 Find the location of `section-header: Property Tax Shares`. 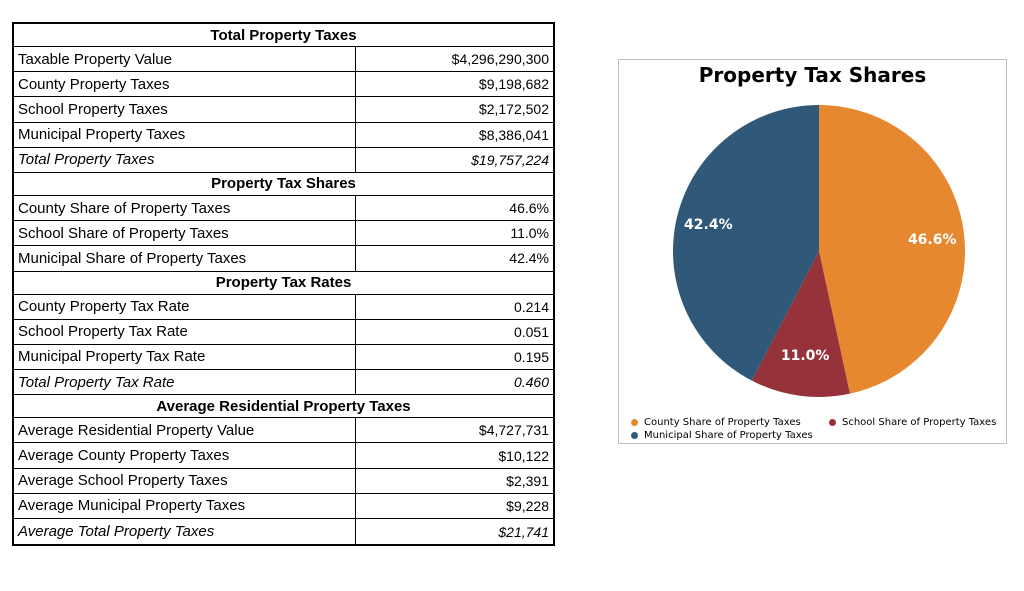

section-header: Property Tax Shares is located at coordinates (283, 184).